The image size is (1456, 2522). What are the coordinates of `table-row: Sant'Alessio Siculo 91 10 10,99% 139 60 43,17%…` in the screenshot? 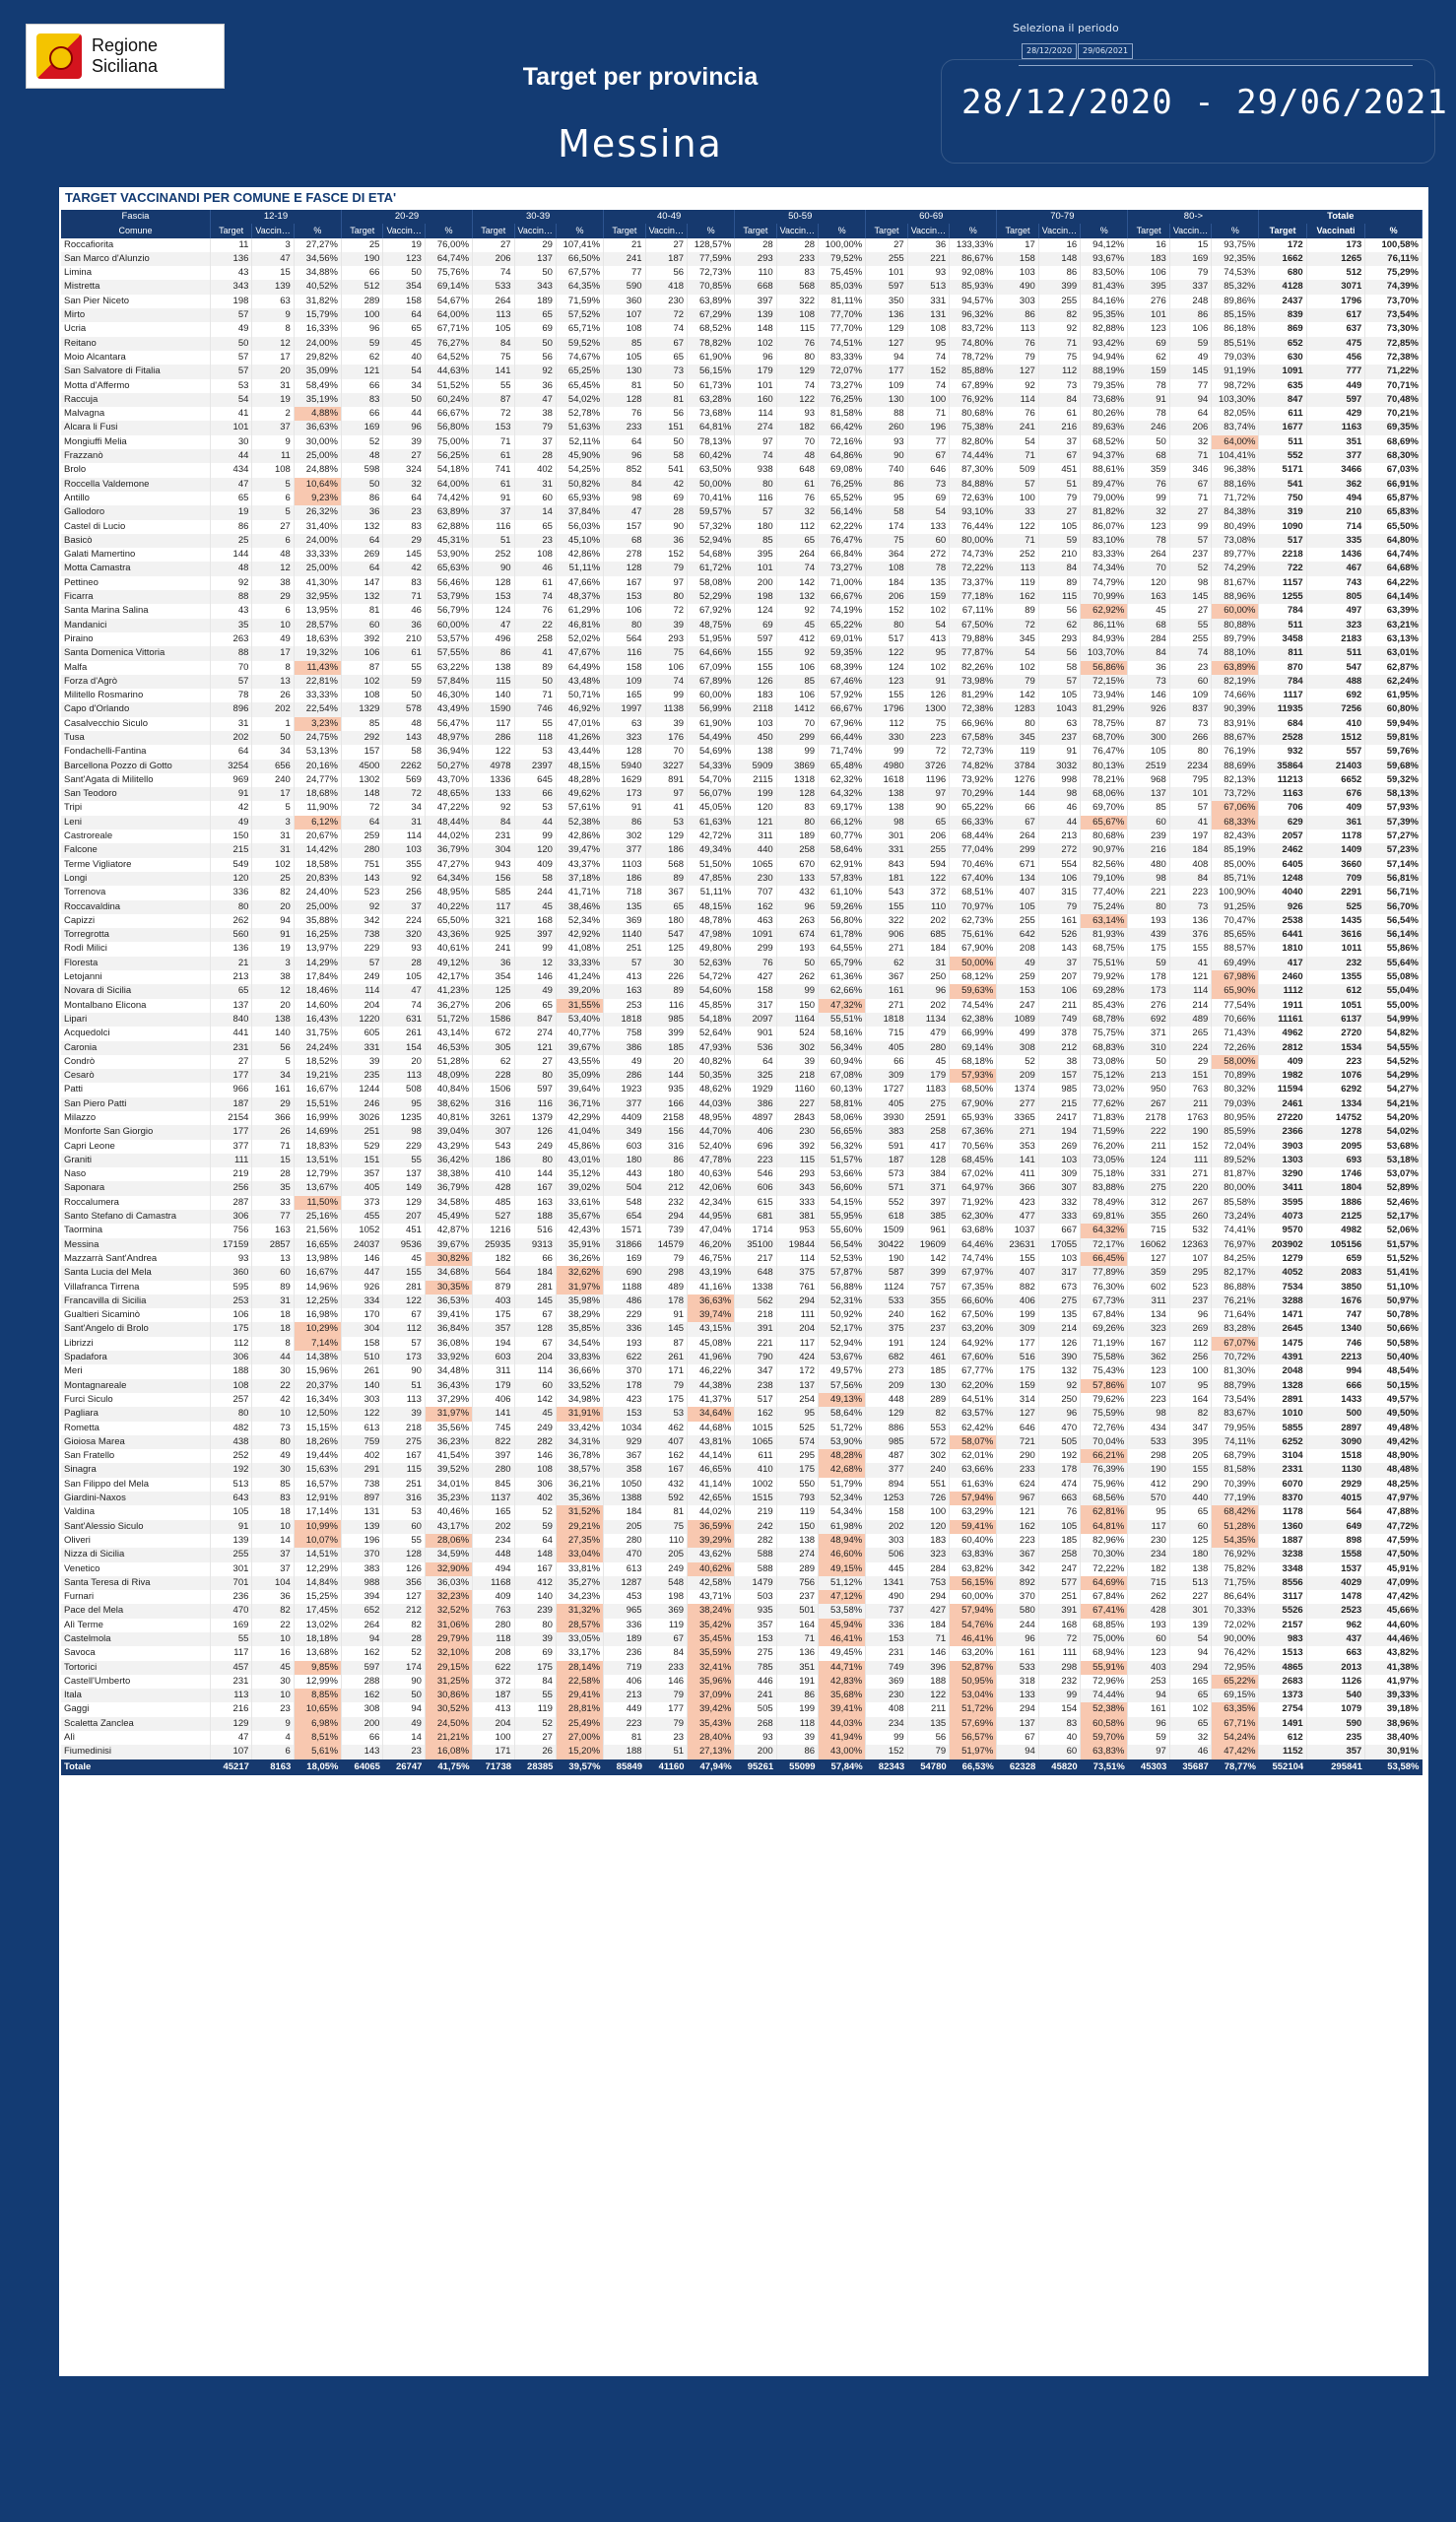 It's located at (742, 1526).